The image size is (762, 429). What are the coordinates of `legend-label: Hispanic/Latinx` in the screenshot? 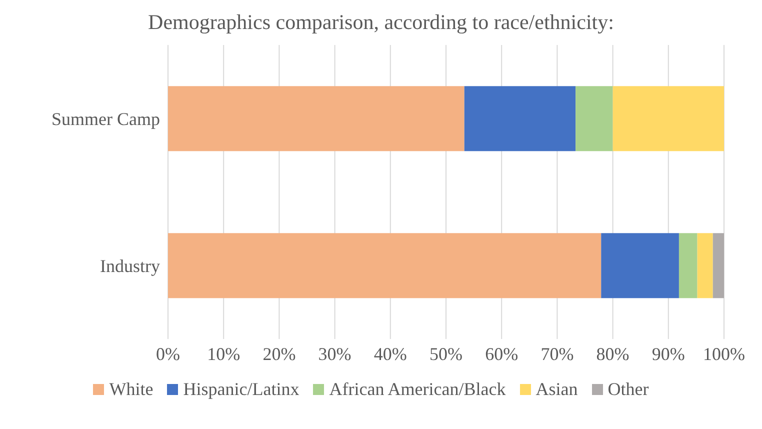 It's located at (241, 389).